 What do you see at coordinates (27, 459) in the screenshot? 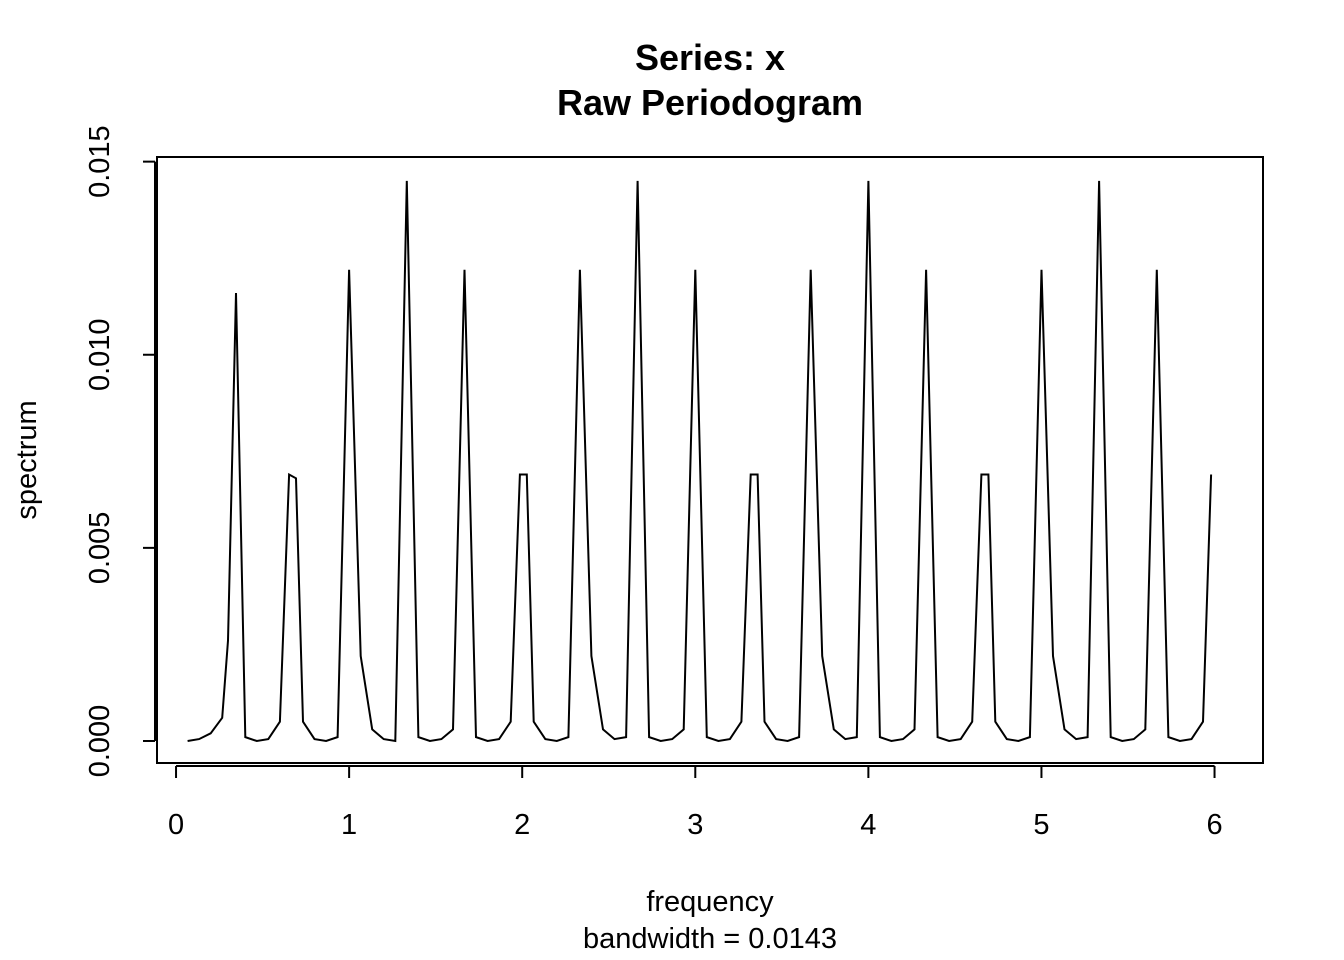
I see `y-axis-label: spectrum` at bounding box center [27, 459].